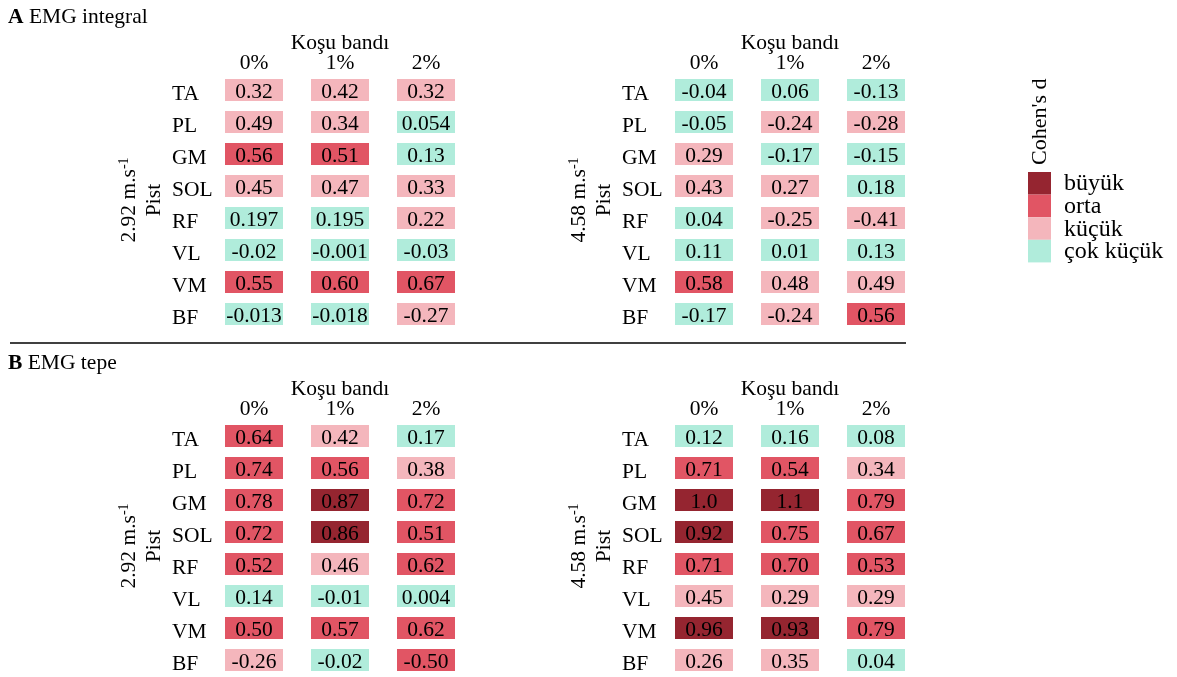 The width and height of the screenshot is (1177, 677). What do you see at coordinates (790, 283) in the screenshot?
I see `data-label: 0.48` at bounding box center [790, 283].